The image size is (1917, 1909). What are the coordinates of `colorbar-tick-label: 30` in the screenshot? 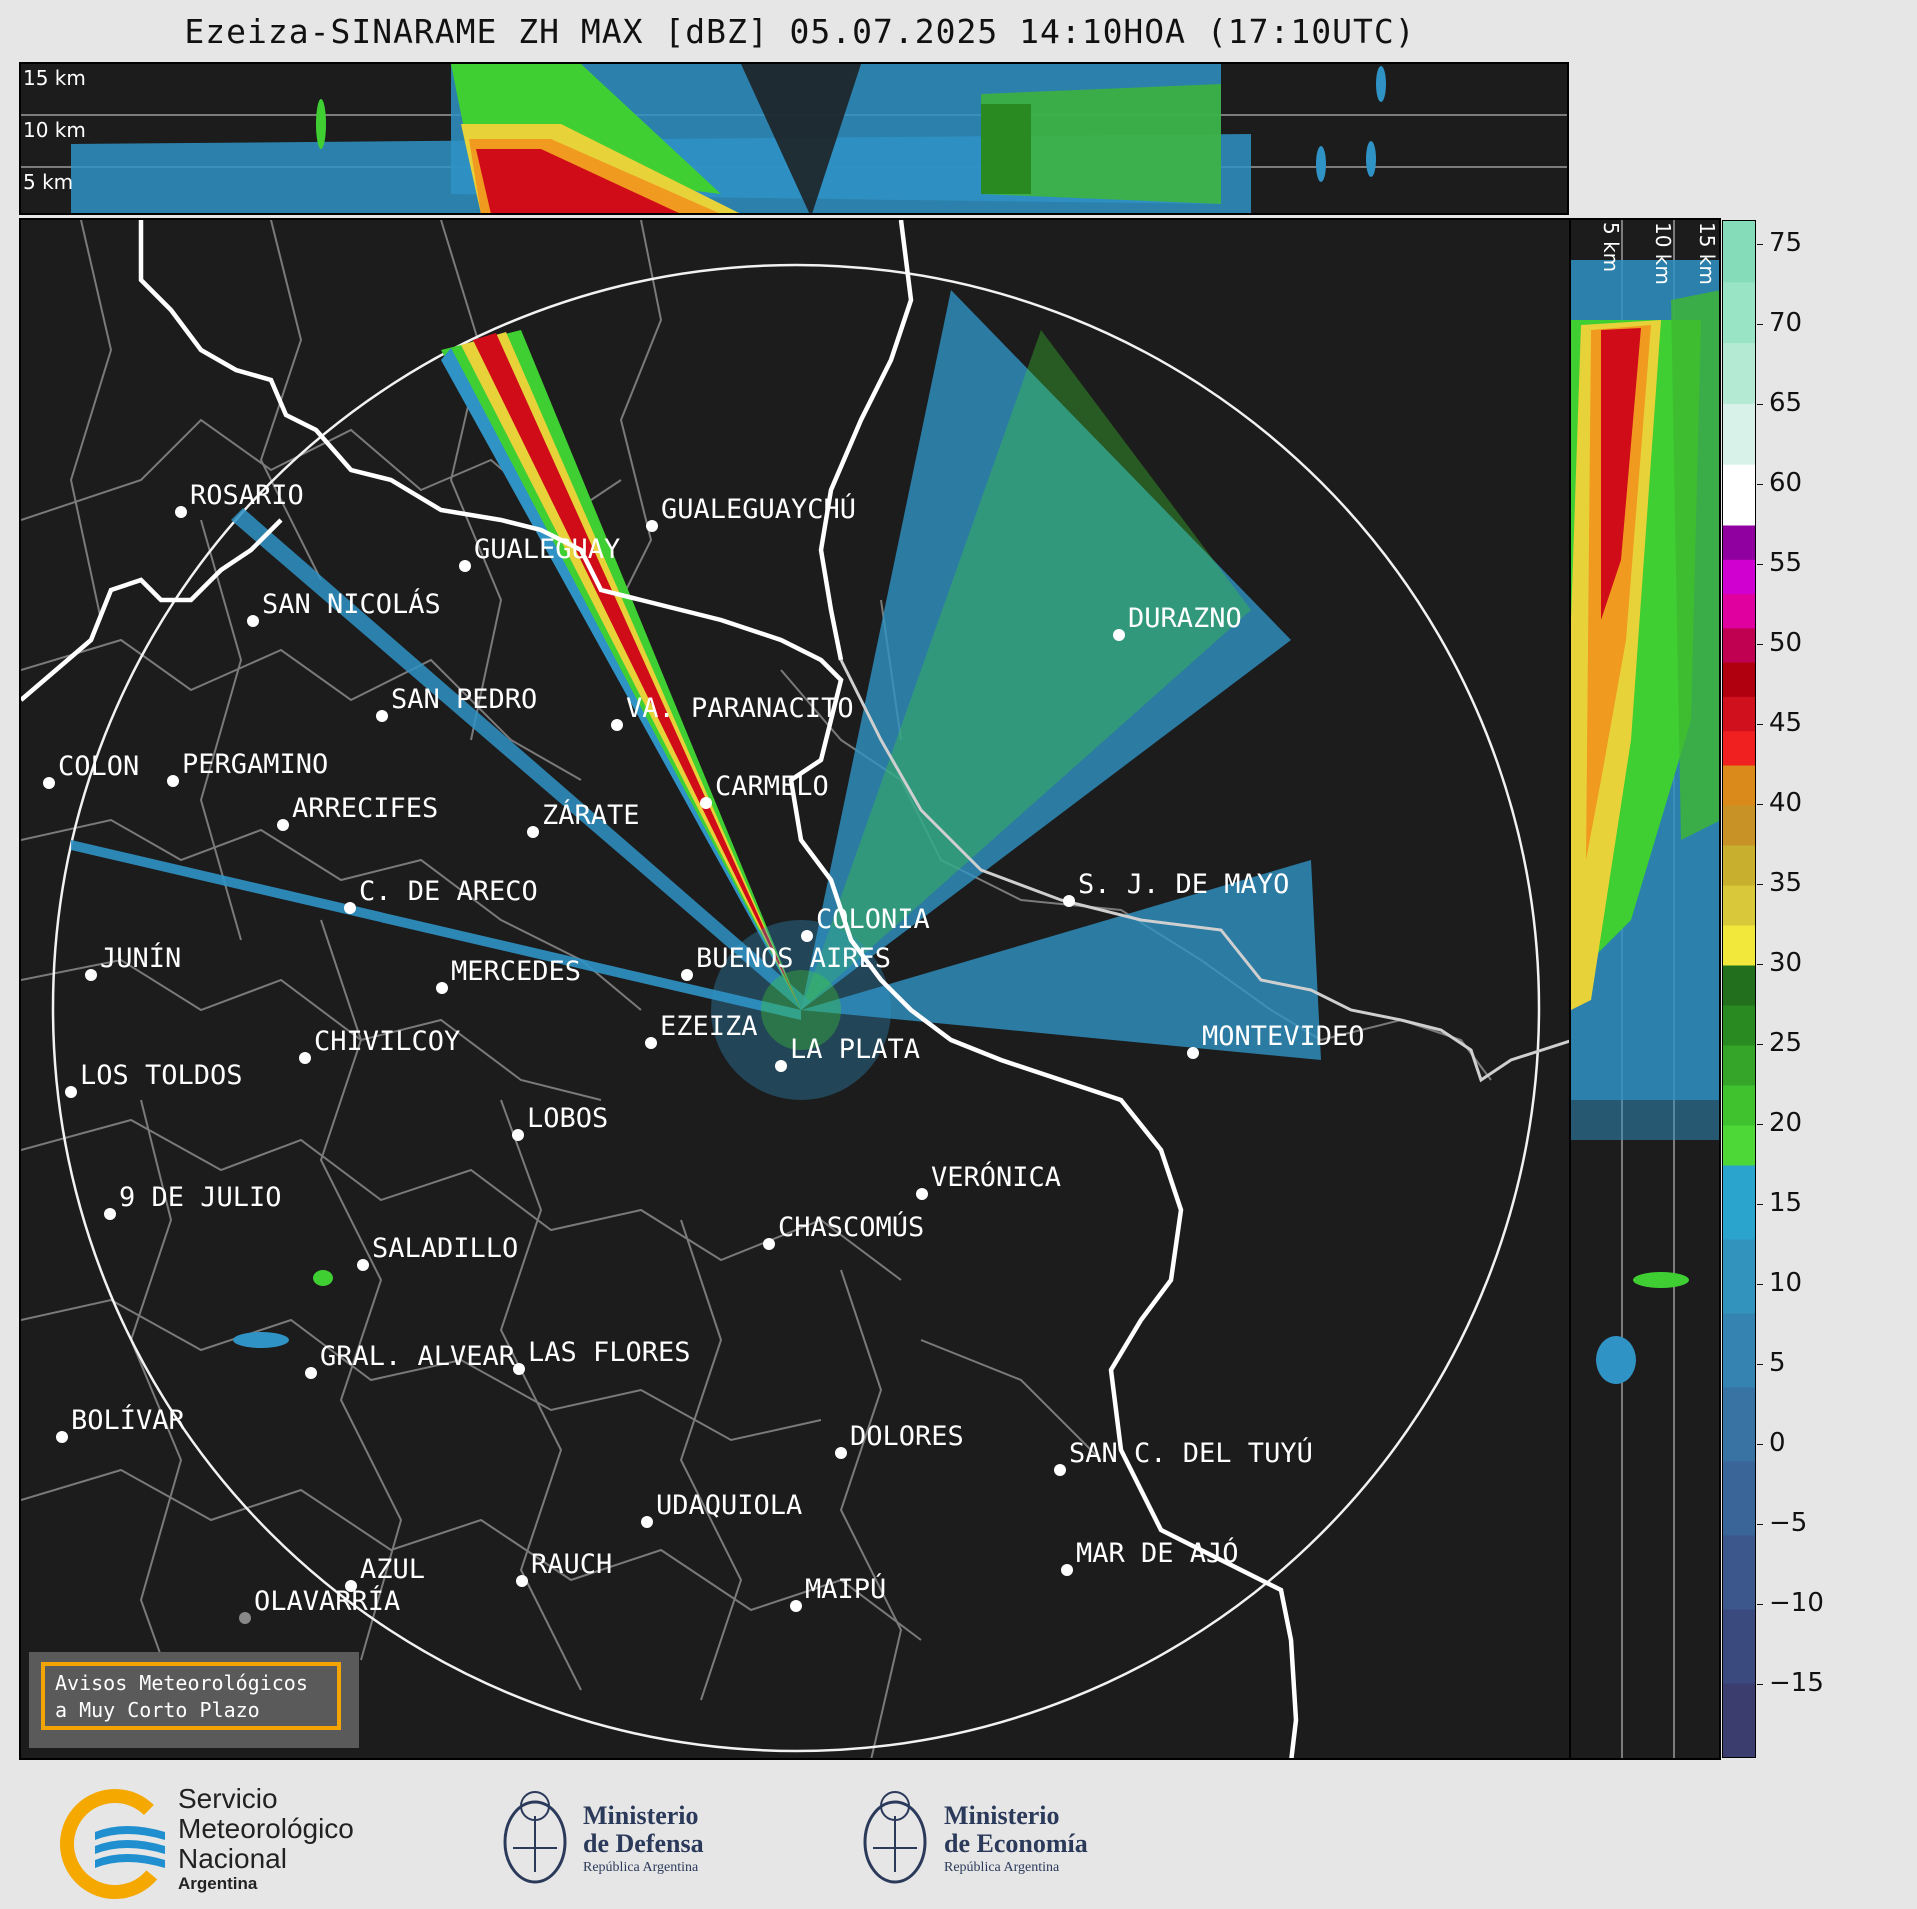 It's located at (1786, 963).